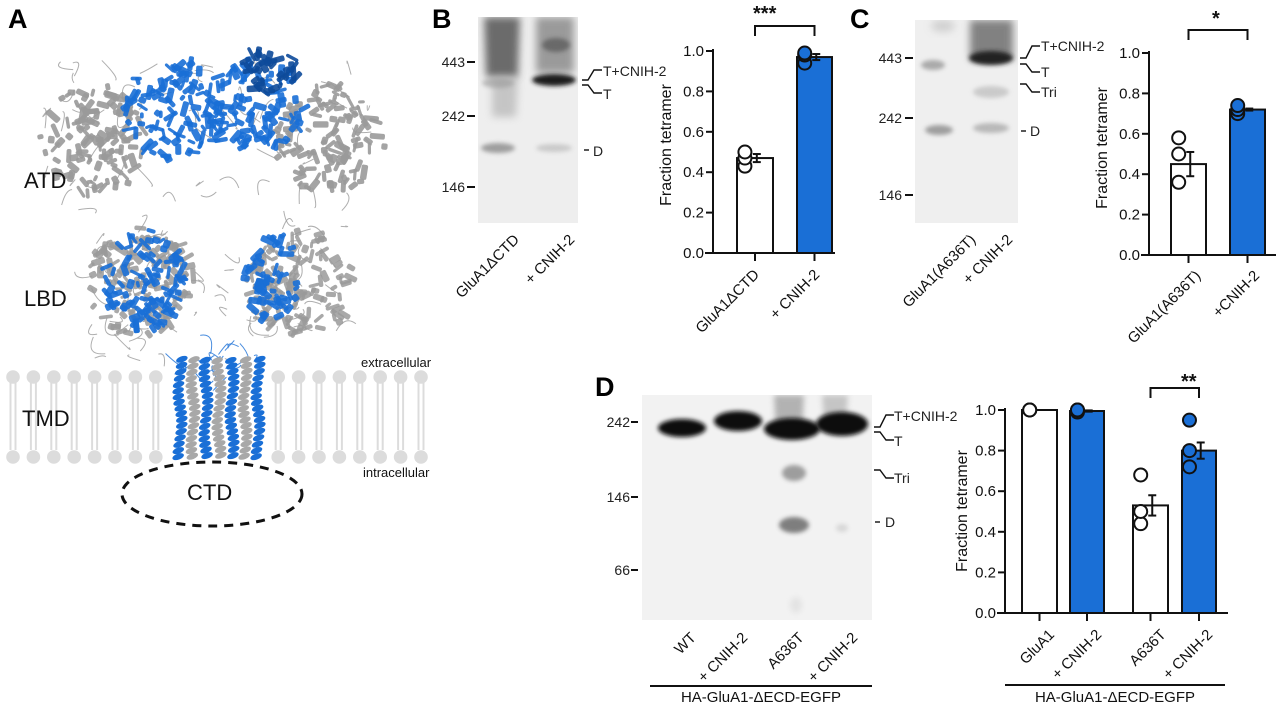 The image size is (1280, 710). Describe the element at coordinates (761, 686) in the screenshot. I see `group-underline-gel` at that location.